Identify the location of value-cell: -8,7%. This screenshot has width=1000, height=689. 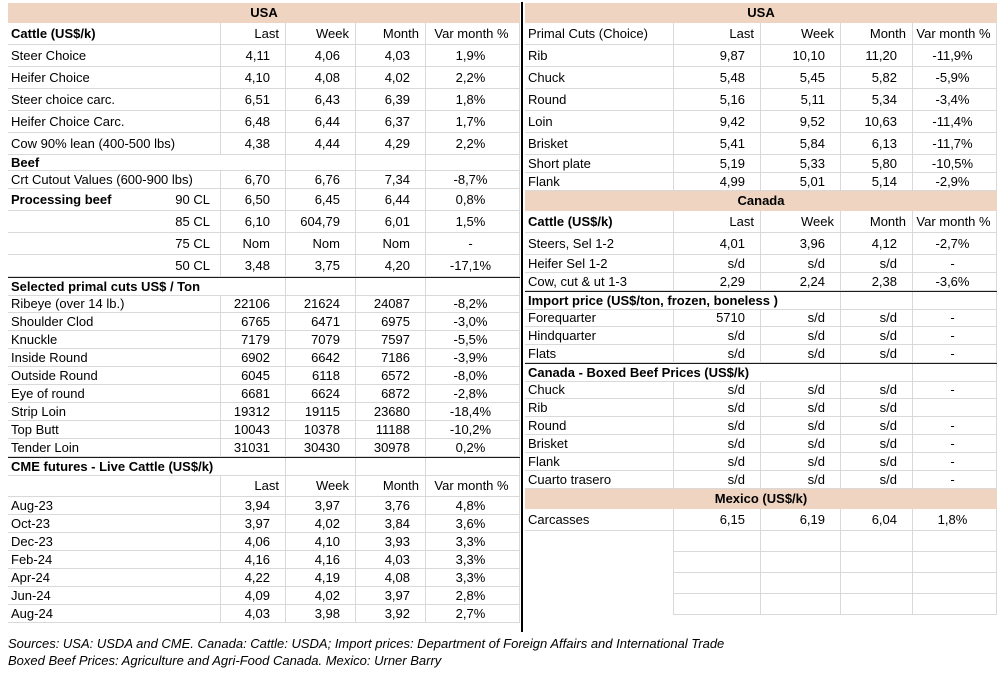
(472, 180).